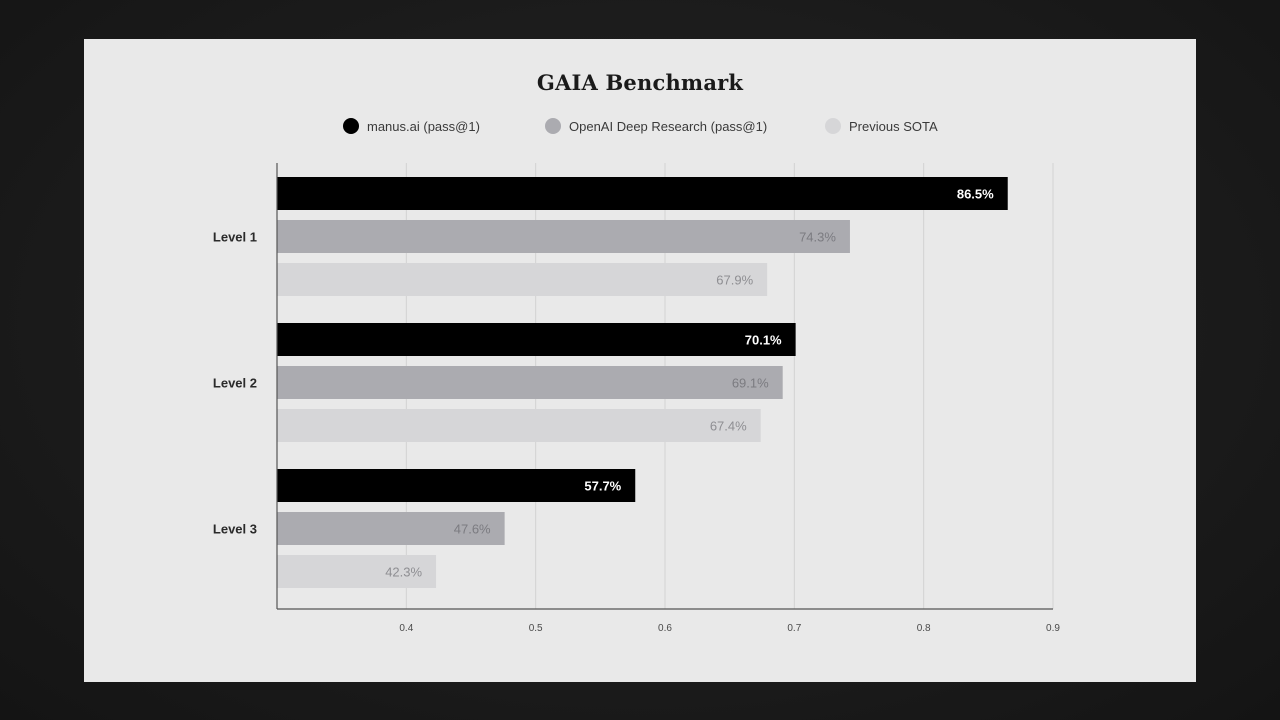  Describe the element at coordinates (423, 126) in the screenshot. I see `legend-label-manus: manus.ai (pass@1)` at that location.